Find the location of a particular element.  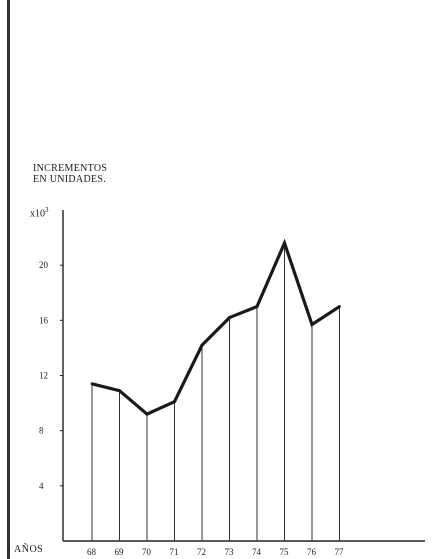

y-scale-note: x103 is located at coordinates (39, 212).